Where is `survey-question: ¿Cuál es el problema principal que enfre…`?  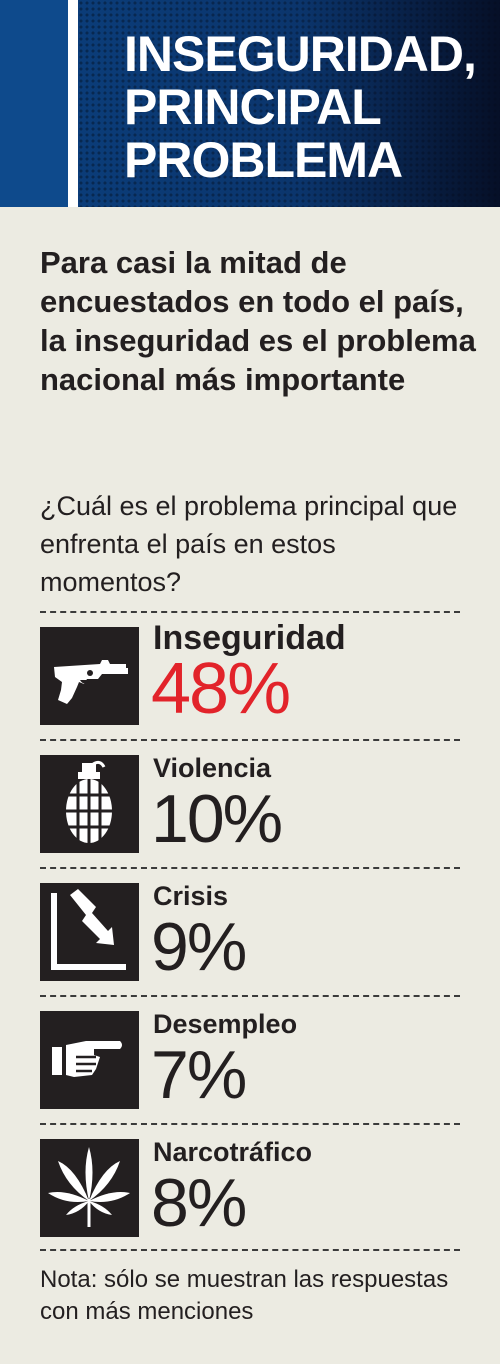 survey-question: ¿Cuál es el problema principal que enfre… is located at coordinates (249, 544).